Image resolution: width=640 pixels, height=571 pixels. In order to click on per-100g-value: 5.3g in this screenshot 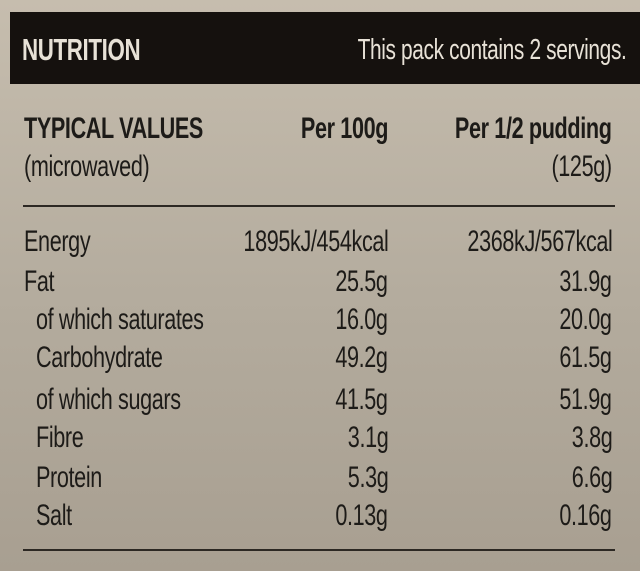, I will do `click(367, 477)`.